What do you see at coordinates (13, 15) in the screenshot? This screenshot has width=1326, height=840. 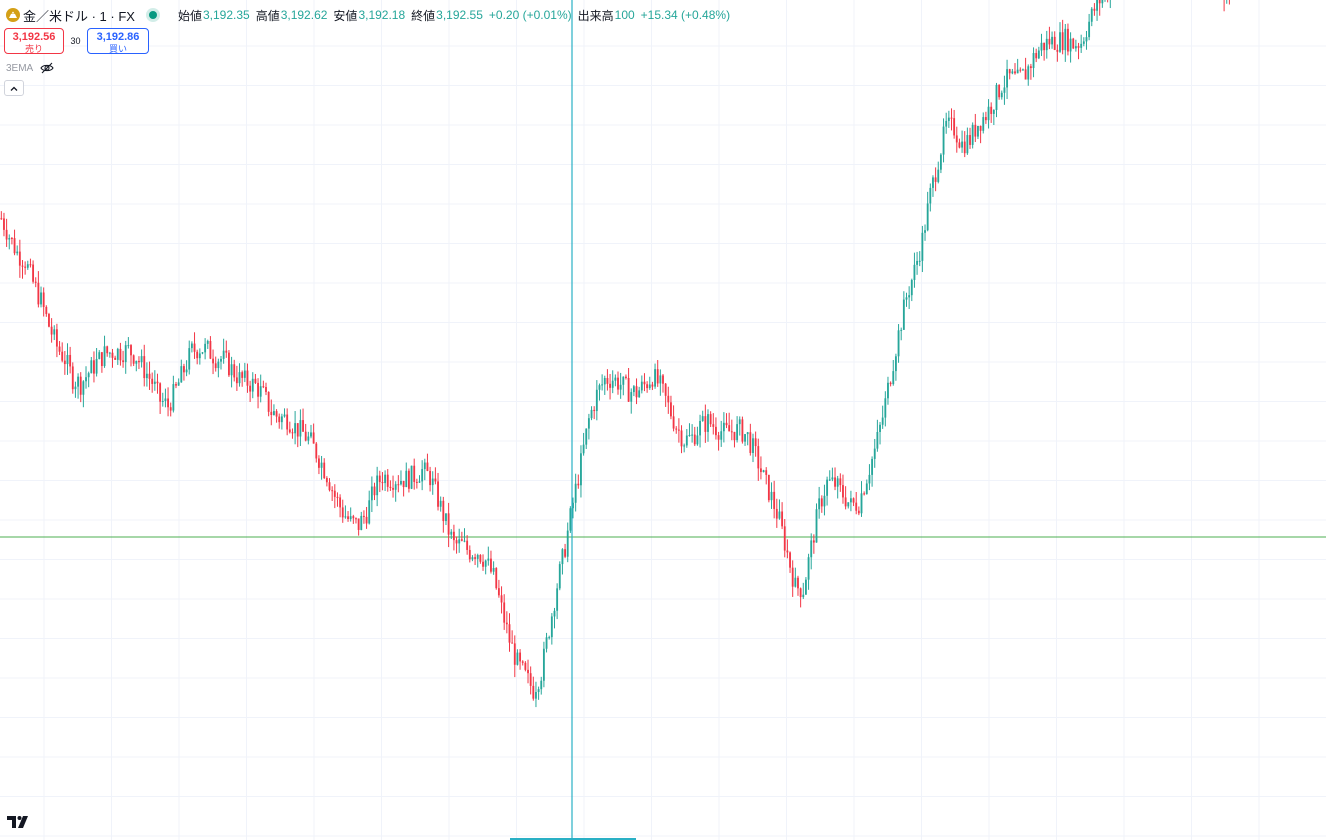 I see `gold-symbol-icon` at bounding box center [13, 15].